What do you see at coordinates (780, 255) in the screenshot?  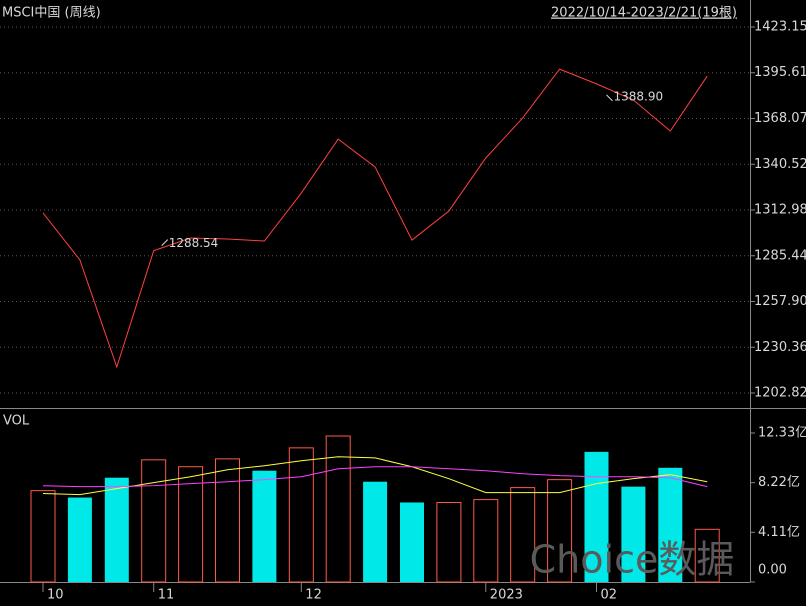 I see `y-tick-label: 1285.44` at bounding box center [780, 255].